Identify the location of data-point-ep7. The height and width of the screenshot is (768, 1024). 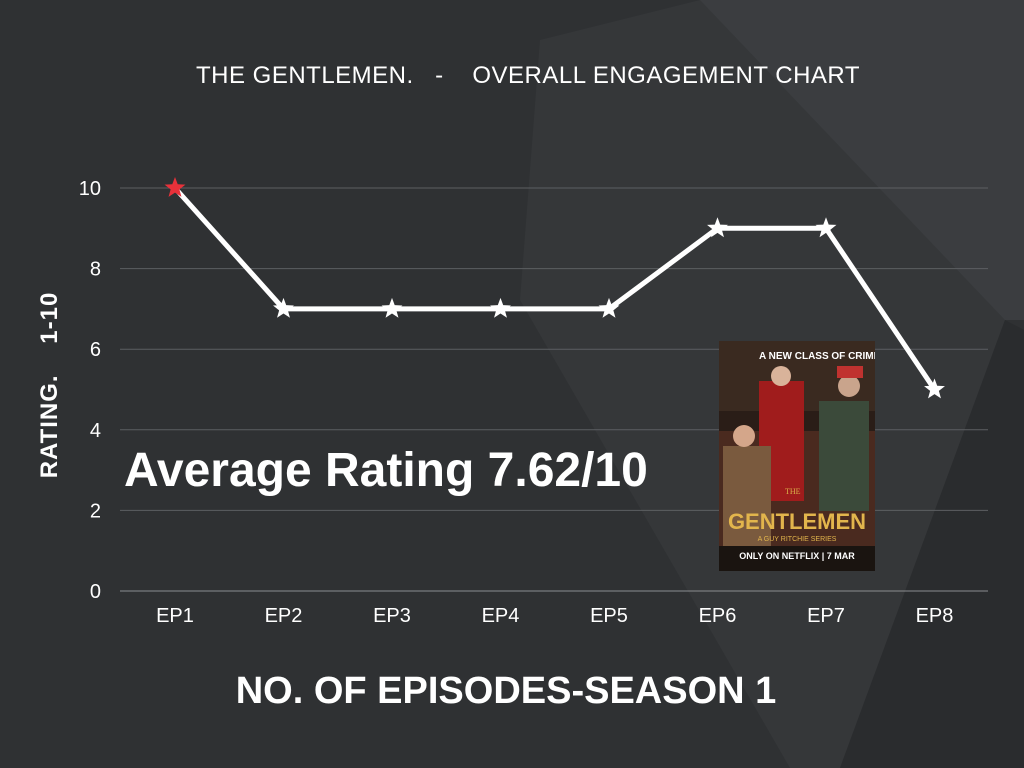
(826, 227).